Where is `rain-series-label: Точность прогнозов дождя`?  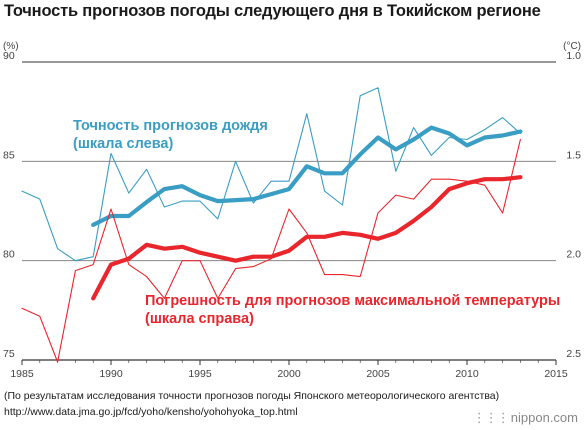
rain-series-label: Точность прогнозов дождя is located at coordinates (170, 126).